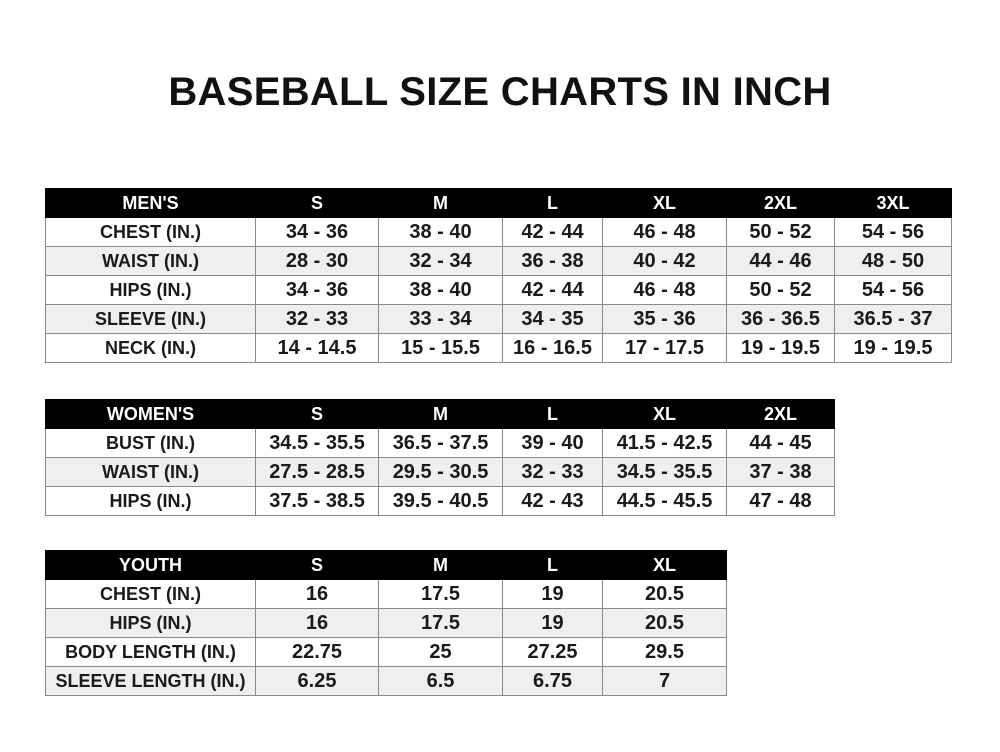  I want to click on measurement-label: BODY LENGTH (IN.), so click(150, 652).